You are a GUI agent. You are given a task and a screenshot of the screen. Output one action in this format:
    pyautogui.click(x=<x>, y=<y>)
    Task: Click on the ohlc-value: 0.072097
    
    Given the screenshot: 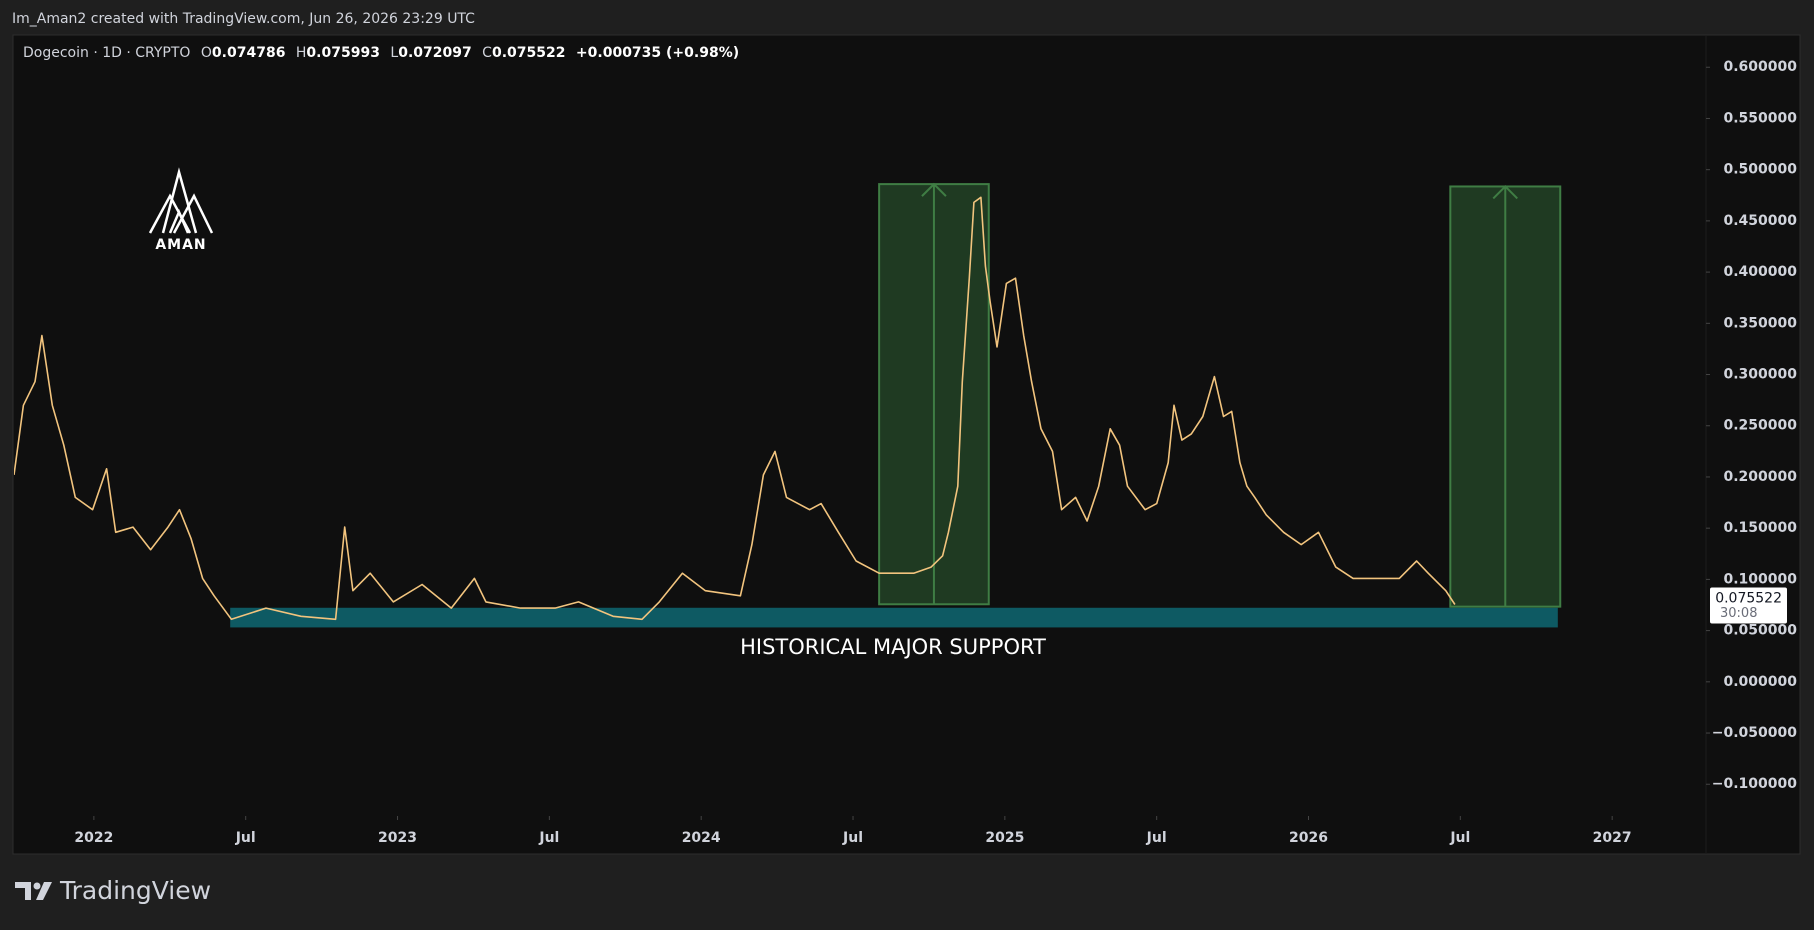 What is the action you would take?
    pyautogui.click(x=435, y=53)
    